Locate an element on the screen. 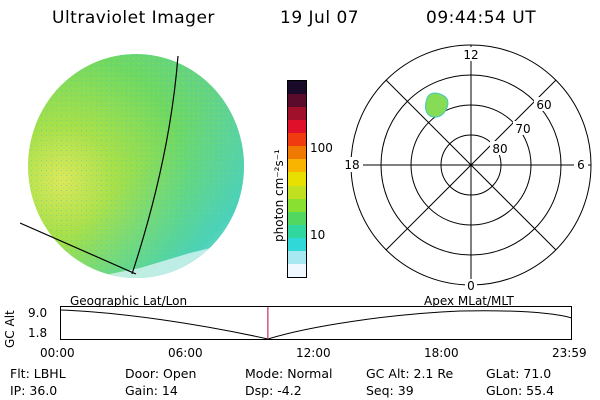 This screenshot has height=400, width=600. info-glat: GLat: 71.0 is located at coordinates (519, 373).